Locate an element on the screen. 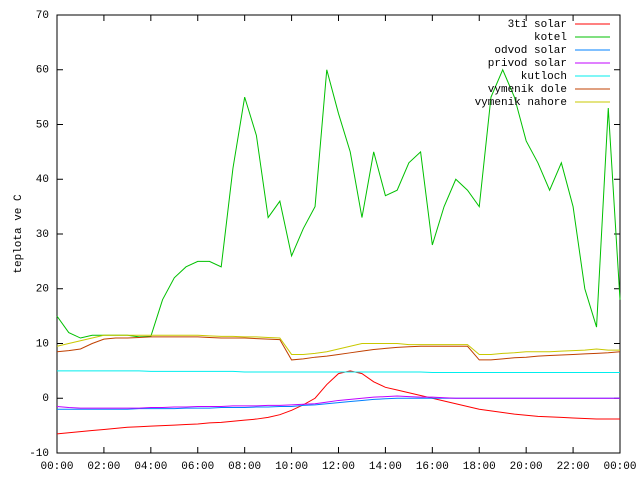 This screenshot has height=480, width=640. y-tick-label: 50 is located at coordinates (42, 125).